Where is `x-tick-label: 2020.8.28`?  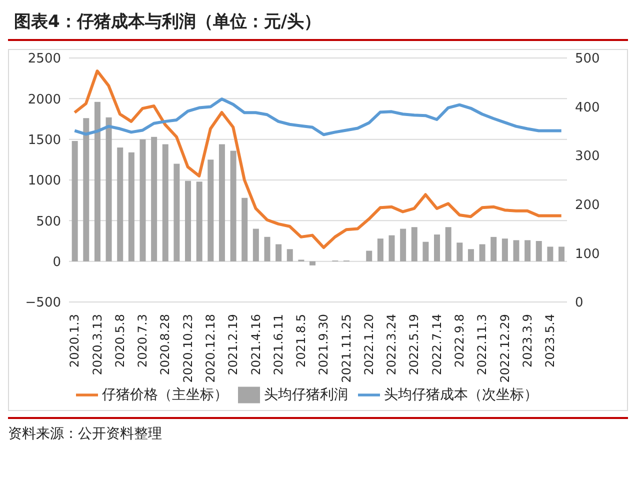 x-tick-label: 2020.8.28 is located at coordinates (165, 345).